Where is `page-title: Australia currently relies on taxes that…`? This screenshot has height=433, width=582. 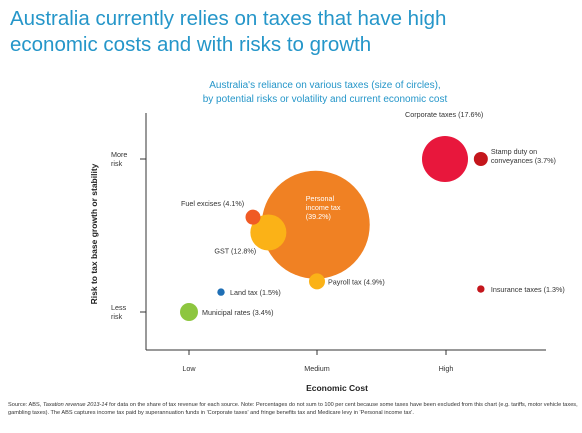 page-title: Australia currently relies on taxes that… is located at coordinates (290, 32).